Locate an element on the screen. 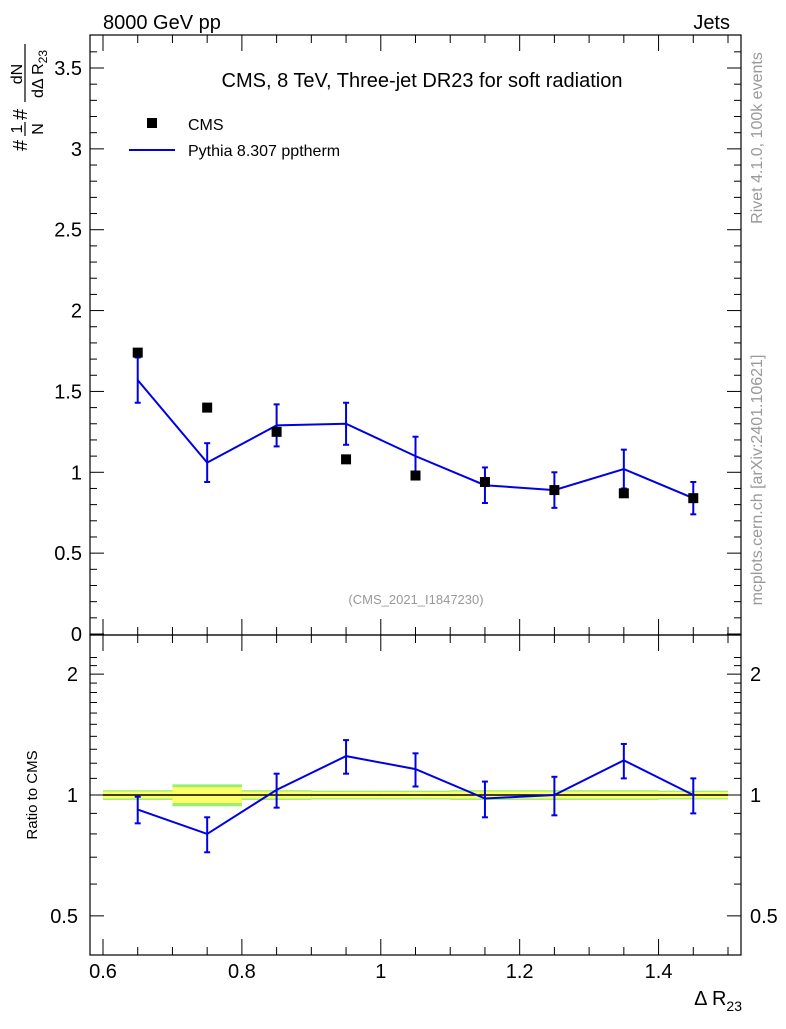  ratio-y-tick-label-right: 0.5 is located at coordinates (764, 917).